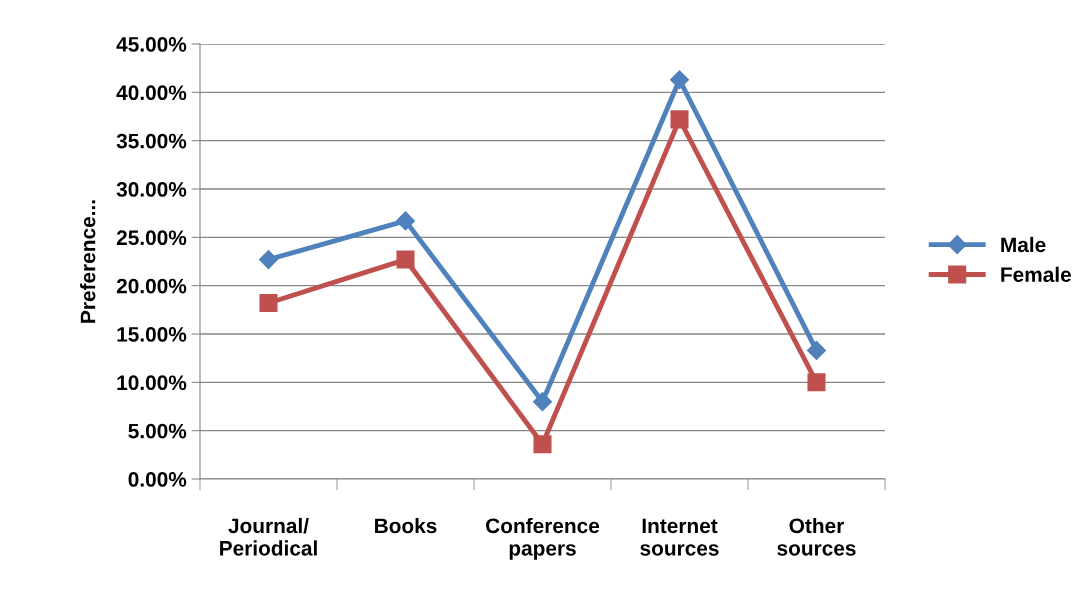  I want to click on y-tick-label: 20.00%, so click(151, 286).